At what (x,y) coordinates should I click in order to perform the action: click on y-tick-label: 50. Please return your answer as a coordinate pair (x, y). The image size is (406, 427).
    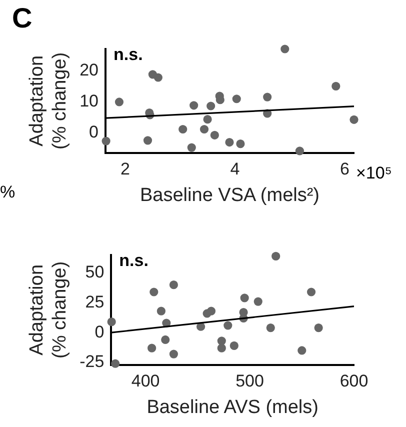
    Looking at the image, I should click on (94, 272).